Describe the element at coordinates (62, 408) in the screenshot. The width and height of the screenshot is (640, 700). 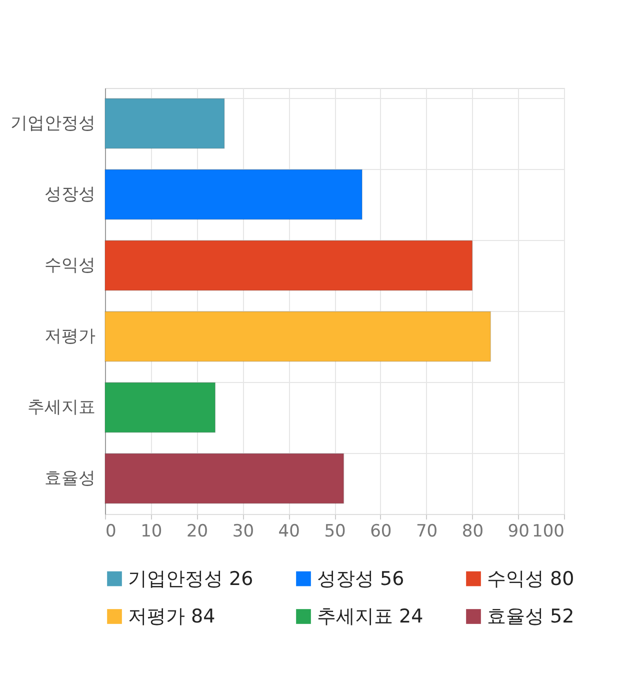
I see `y-tick-label: 추세지표` at that location.